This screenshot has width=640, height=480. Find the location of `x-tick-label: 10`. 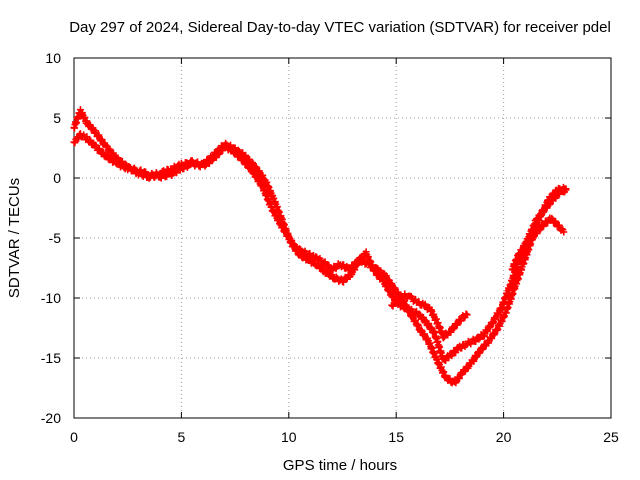

x-tick-label: 10 is located at coordinates (289, 437).